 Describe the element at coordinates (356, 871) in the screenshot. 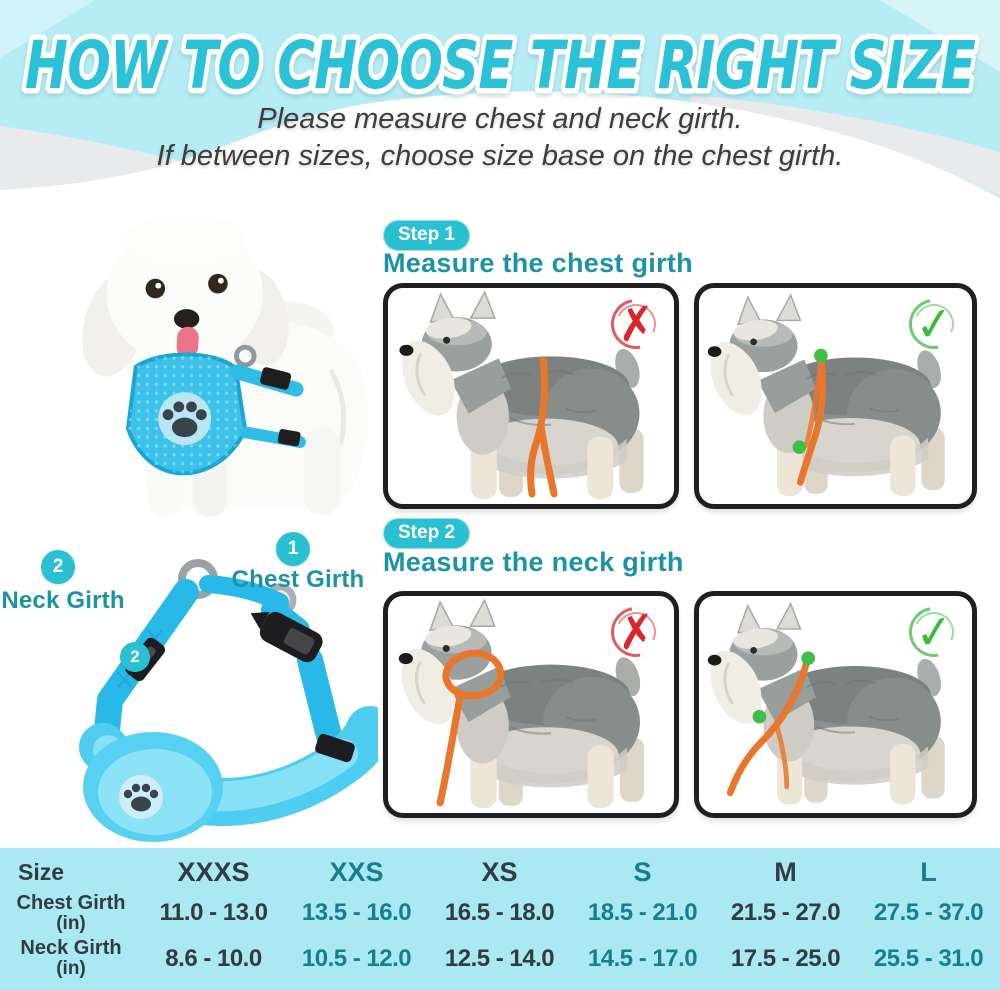

I see `size-col-header: XXS` at that location.